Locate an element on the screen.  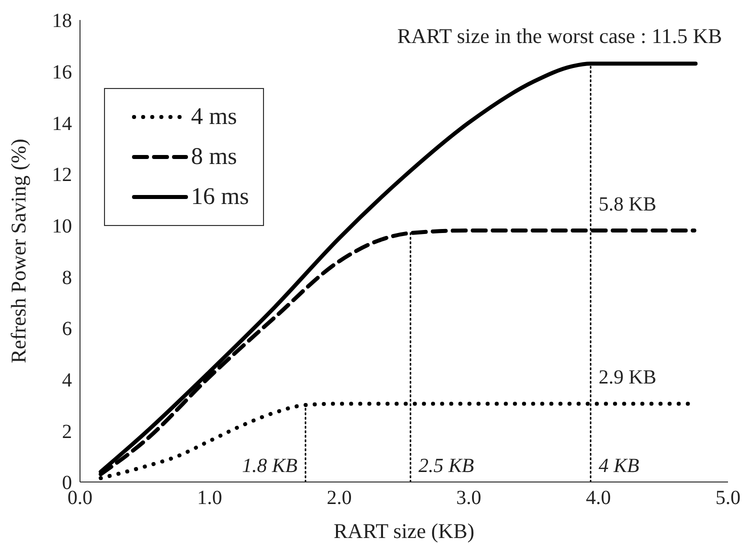
annotation: 2.9 KB is located at coordinates (627, 377).